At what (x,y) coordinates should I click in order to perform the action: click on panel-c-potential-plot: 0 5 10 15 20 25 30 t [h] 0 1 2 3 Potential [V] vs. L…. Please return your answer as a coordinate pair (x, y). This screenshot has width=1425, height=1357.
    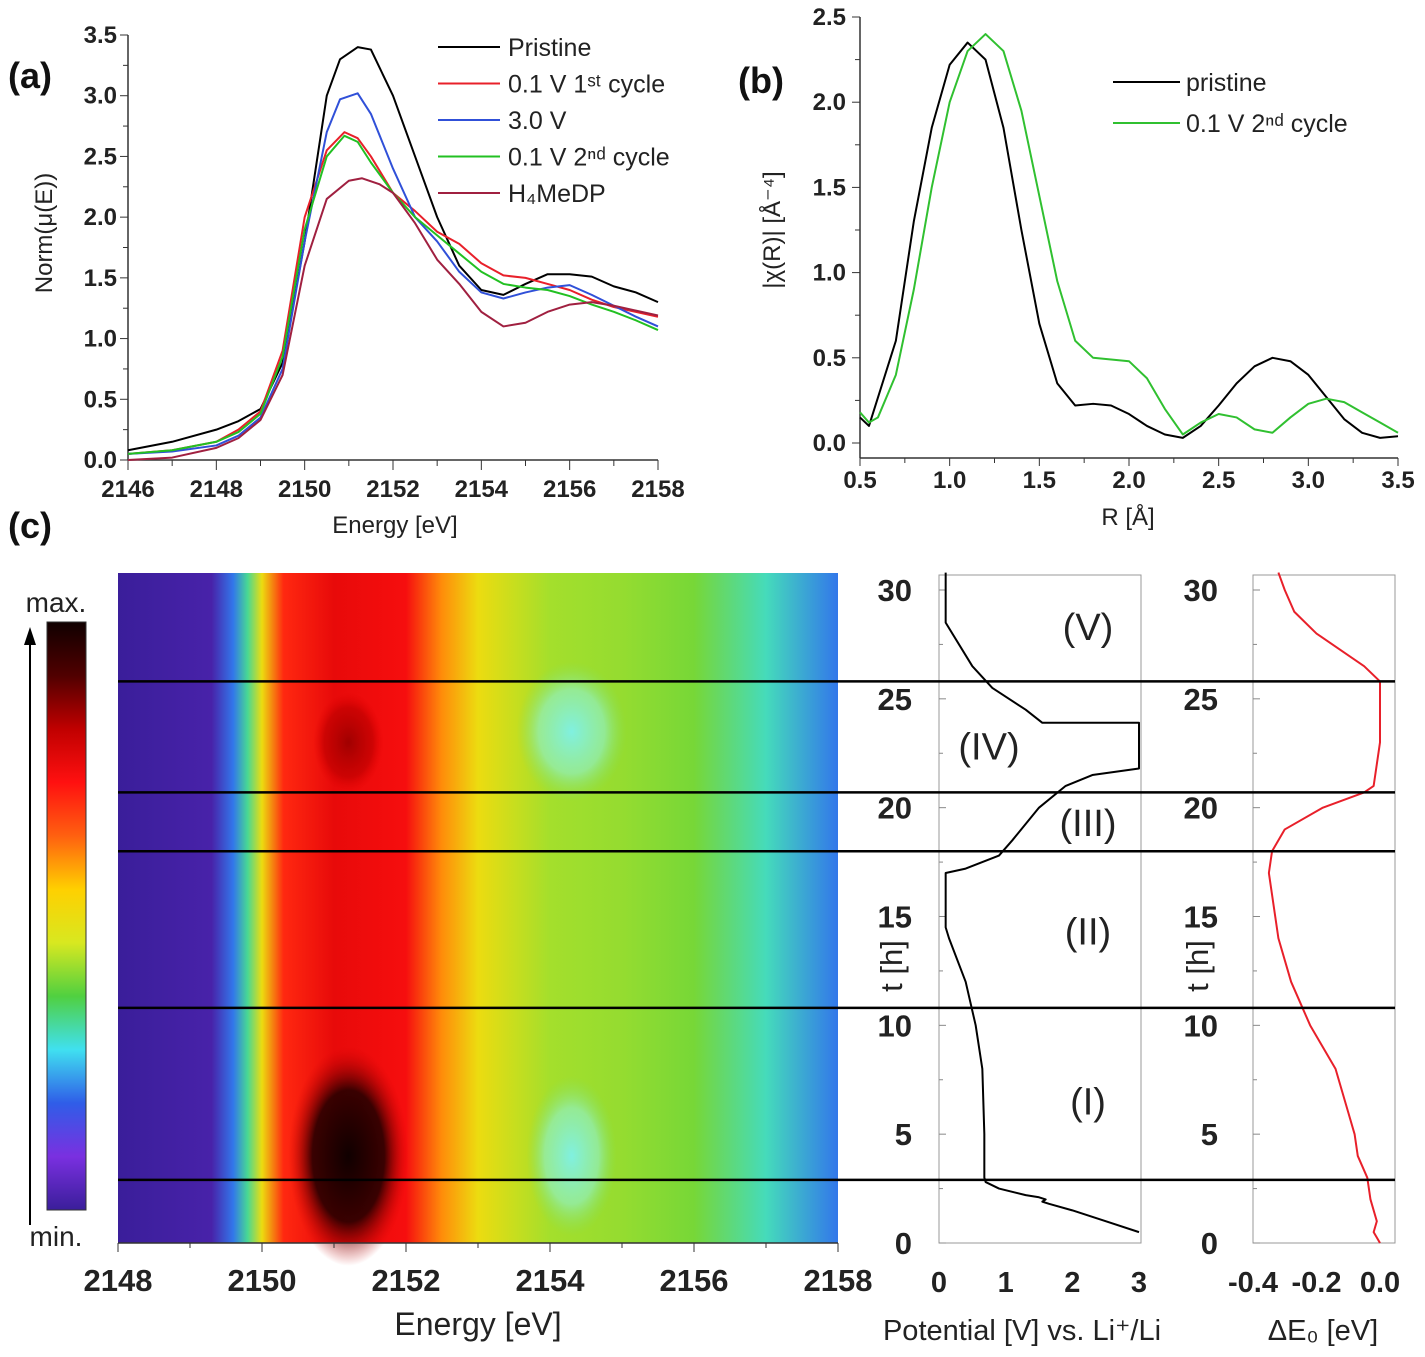
    Looking at the image, I should click on (1017, 959).